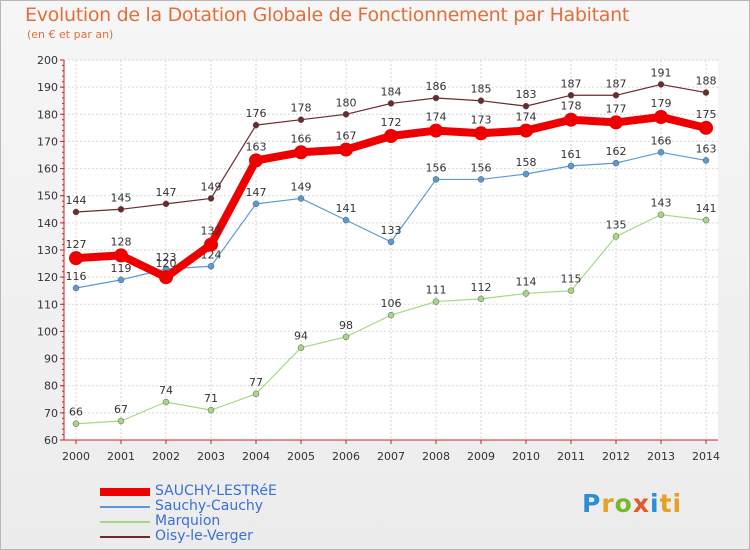  Describe the element at coordinates (256, 456) in the screenshot. I see `x-tick-label: 2004` at that location.